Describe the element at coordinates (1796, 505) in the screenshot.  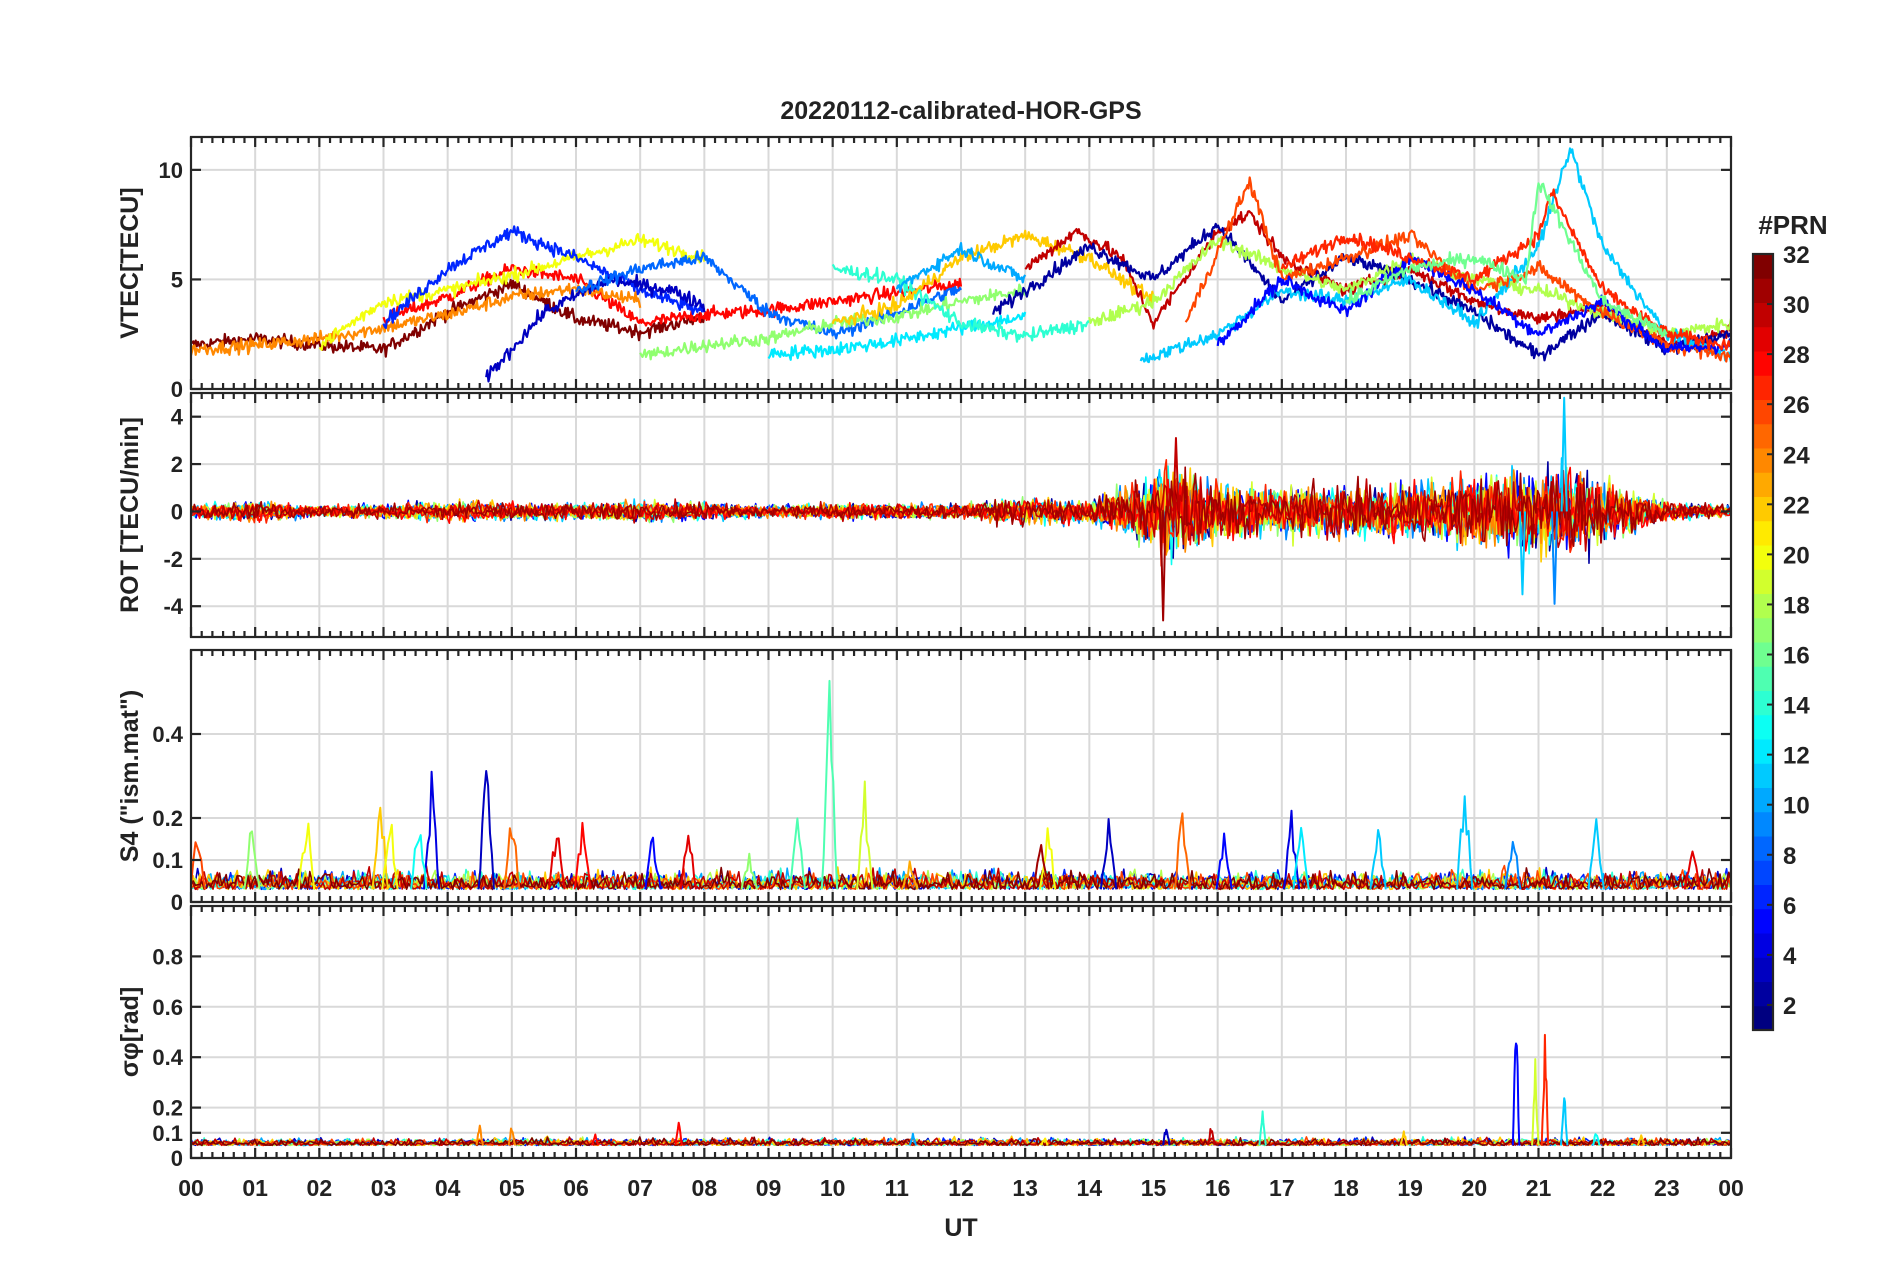
I see `colorbar-tick-label: 22` at that location.